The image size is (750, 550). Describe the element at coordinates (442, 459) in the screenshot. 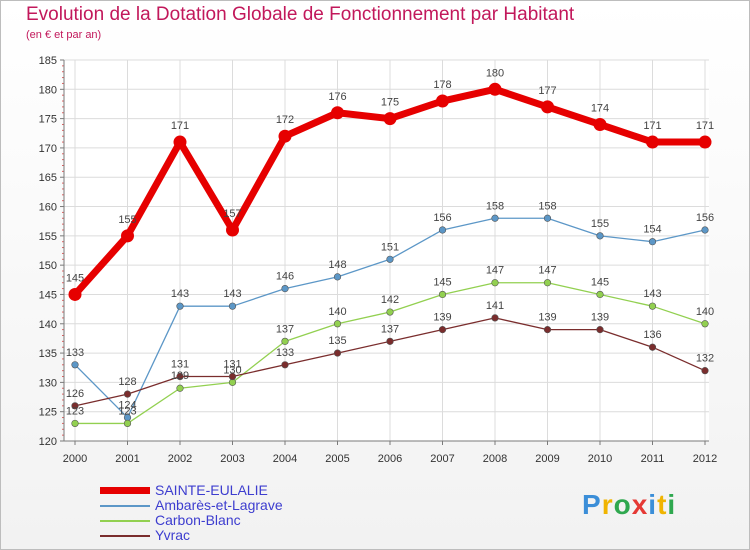

I see `x-tick-label: 2007` at that location.